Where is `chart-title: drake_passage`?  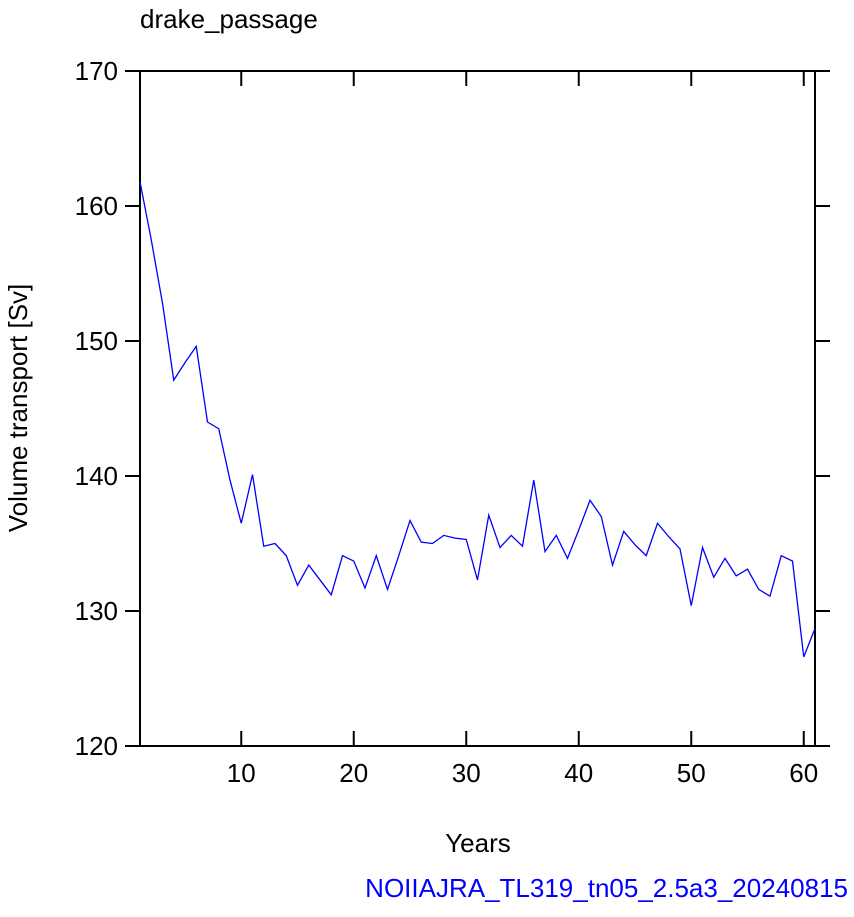
chart-title: drake_passage is located at coordinates (229, 19).